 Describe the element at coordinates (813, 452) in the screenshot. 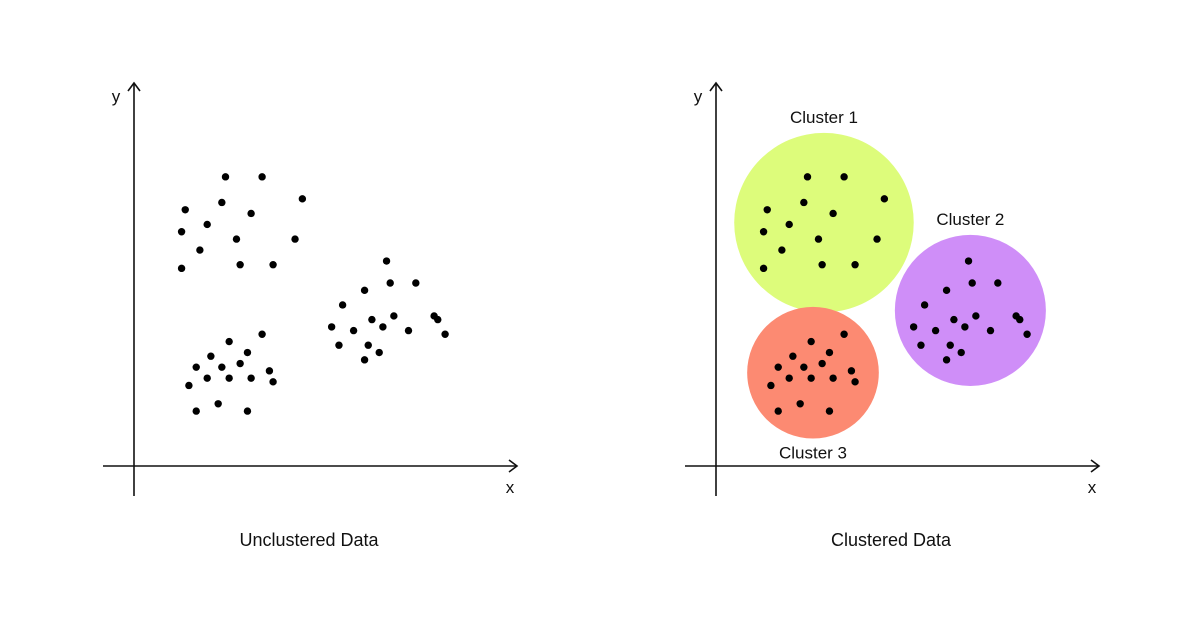

I see `cluster-label-3: Cluster 3` at that location.